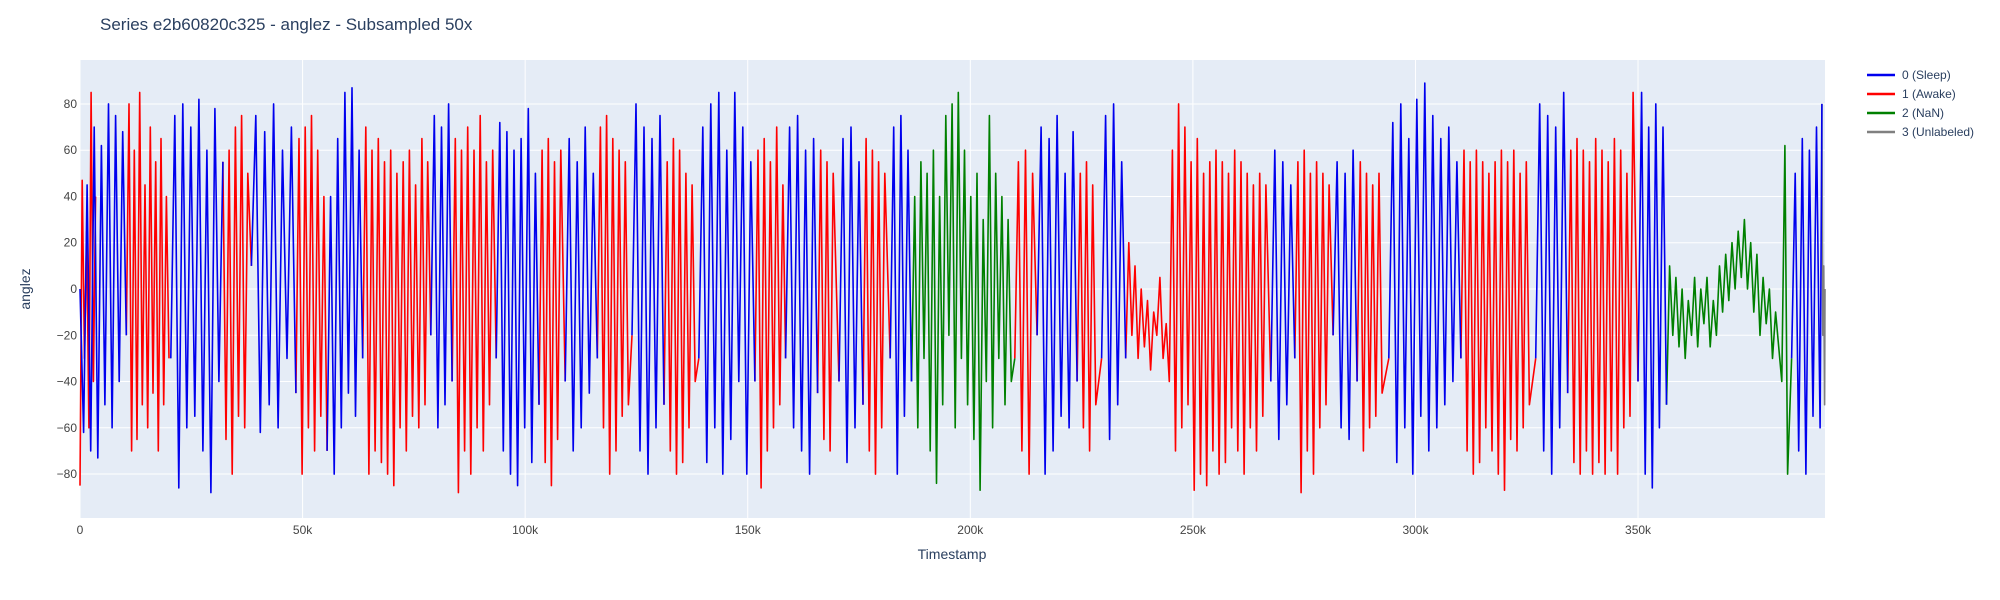 Image resolution: width=2000 pixels, height=600 pixels. I want to click on x-tick-label: 200k, so click(970, 530).